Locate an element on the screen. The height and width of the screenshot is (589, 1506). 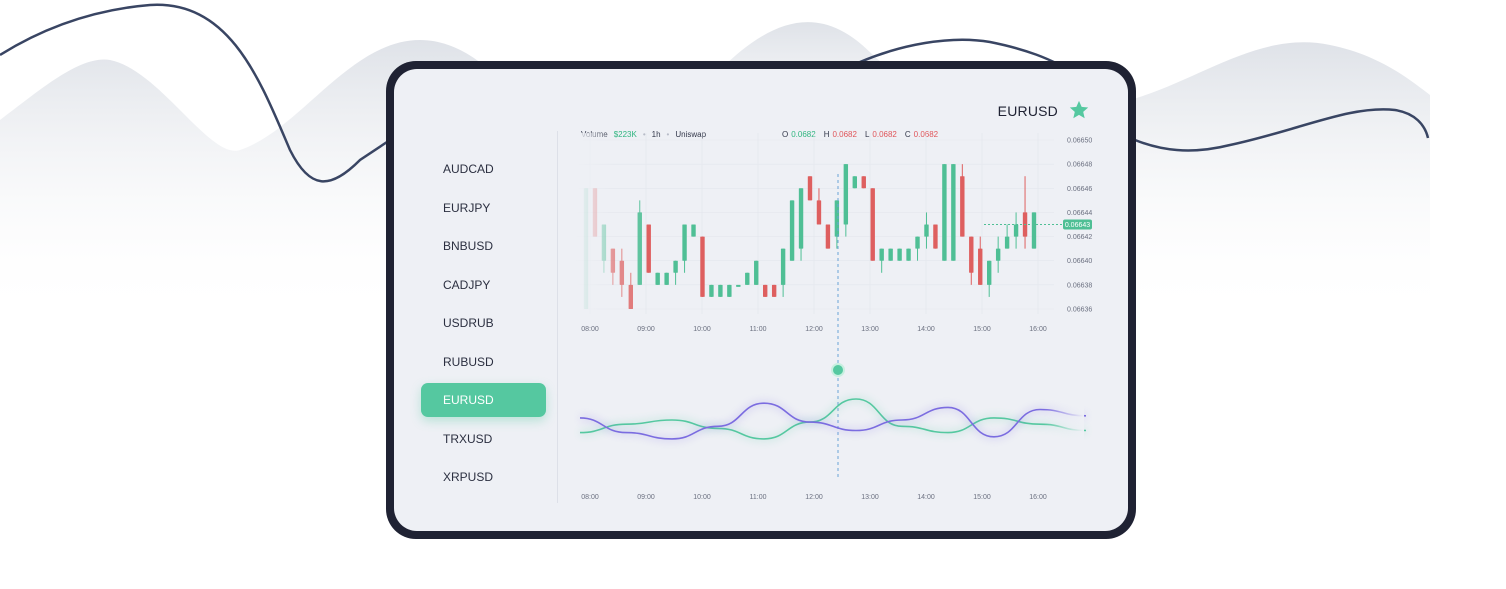
pair-item-audcad: AUDCAD is located at coordinates (468, 169).